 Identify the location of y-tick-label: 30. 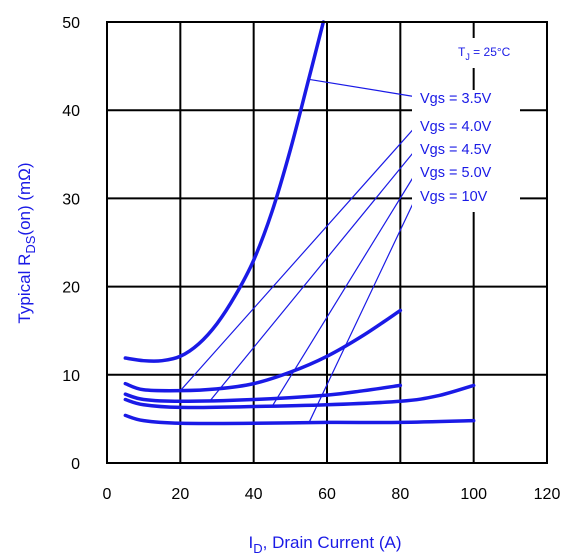
(71, 199).